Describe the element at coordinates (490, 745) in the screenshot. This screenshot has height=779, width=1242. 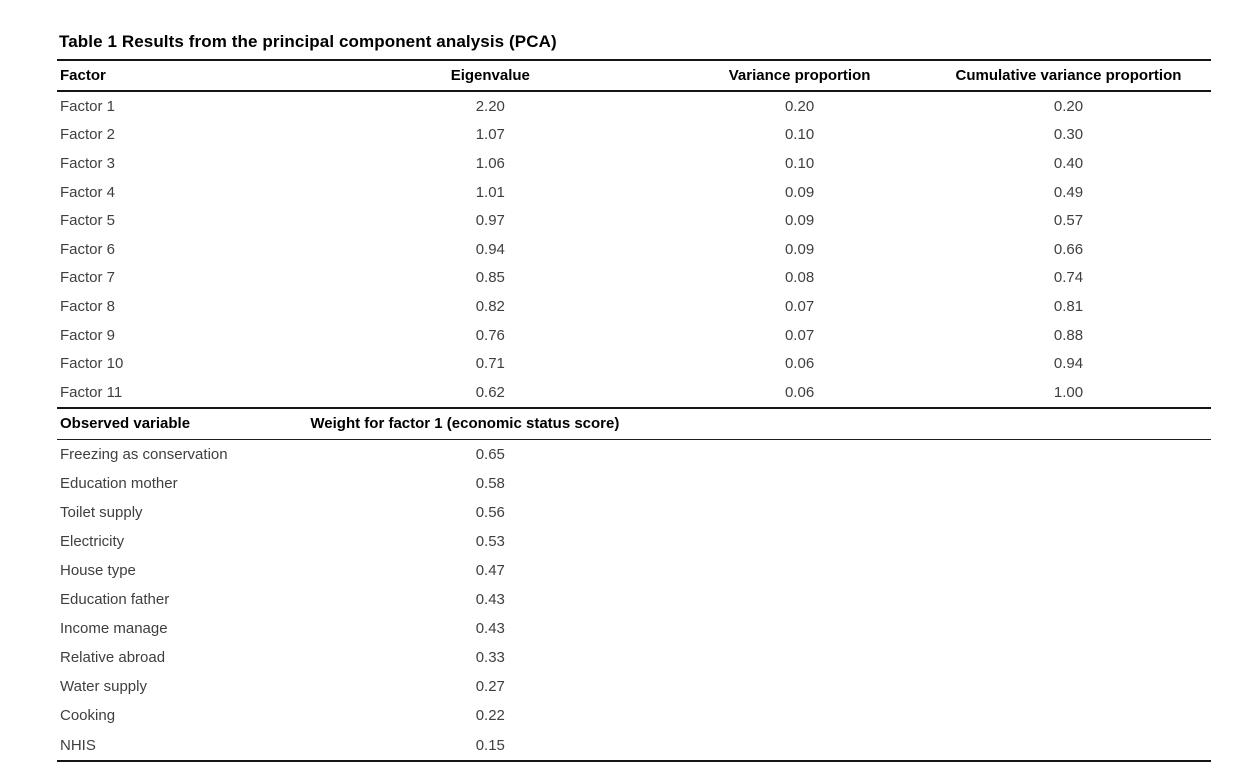
I see `cell-value: 0.15` at that location.